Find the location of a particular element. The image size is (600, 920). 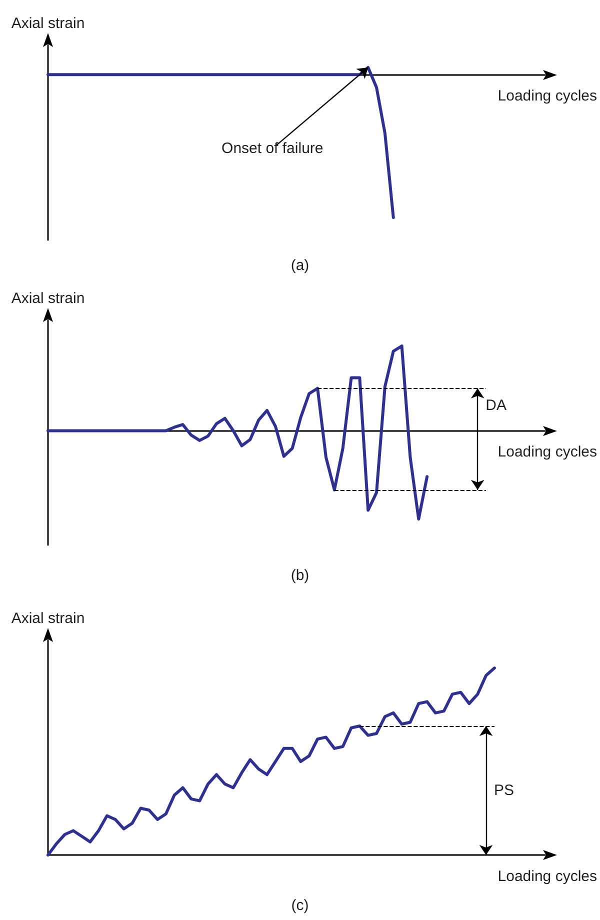

annotation: DA is located at coordinates (496, 405).